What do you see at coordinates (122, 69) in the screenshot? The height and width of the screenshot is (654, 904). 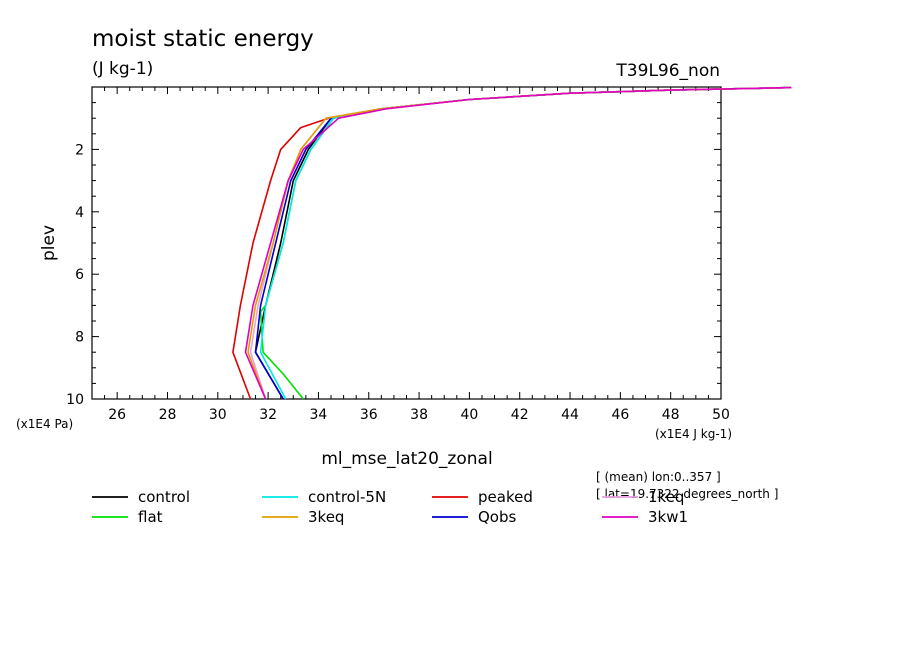 I see `chart-units: (J kg-1)` at bounding box center [122, 69].